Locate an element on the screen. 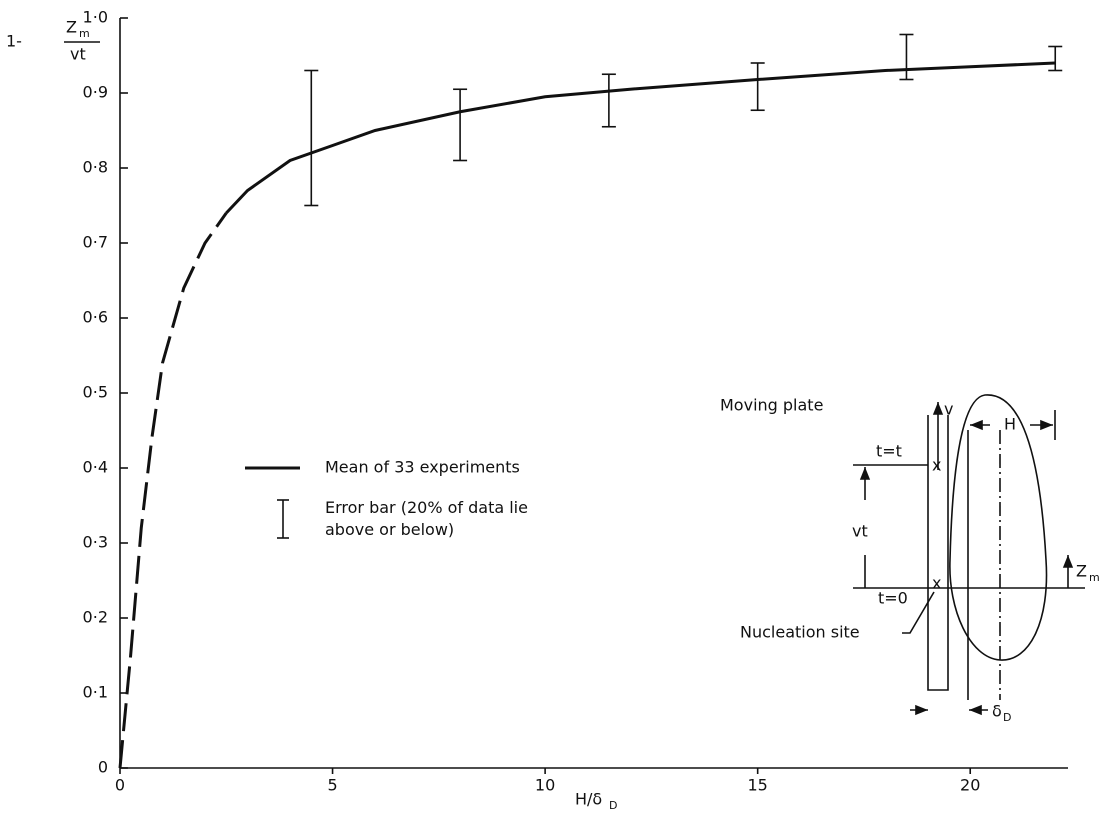  x-tick-label: 15 is located at coordinates (757, 785).